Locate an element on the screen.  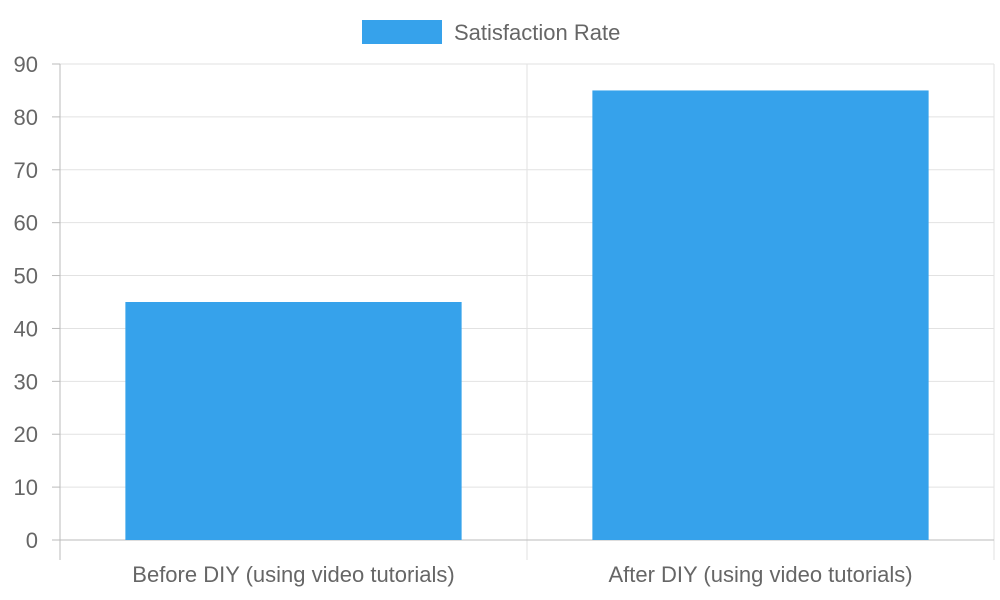
y-tick-label-90: 90 is located at coordinates (26, 64).